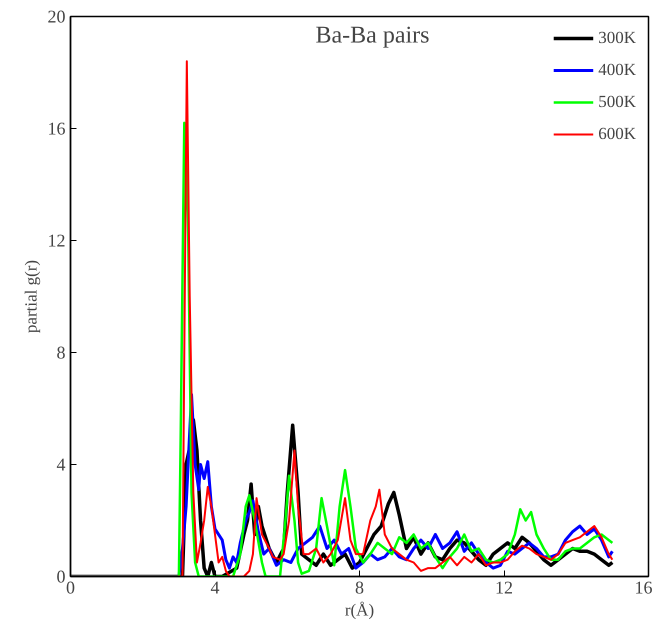 Image resolution: width=652 pixels, height=631 pixels. What do you see at coordinates (373, 35) in the screenshot?
I see `chart-title: Ba-Ba pairs` at bounding box center [373, 35].